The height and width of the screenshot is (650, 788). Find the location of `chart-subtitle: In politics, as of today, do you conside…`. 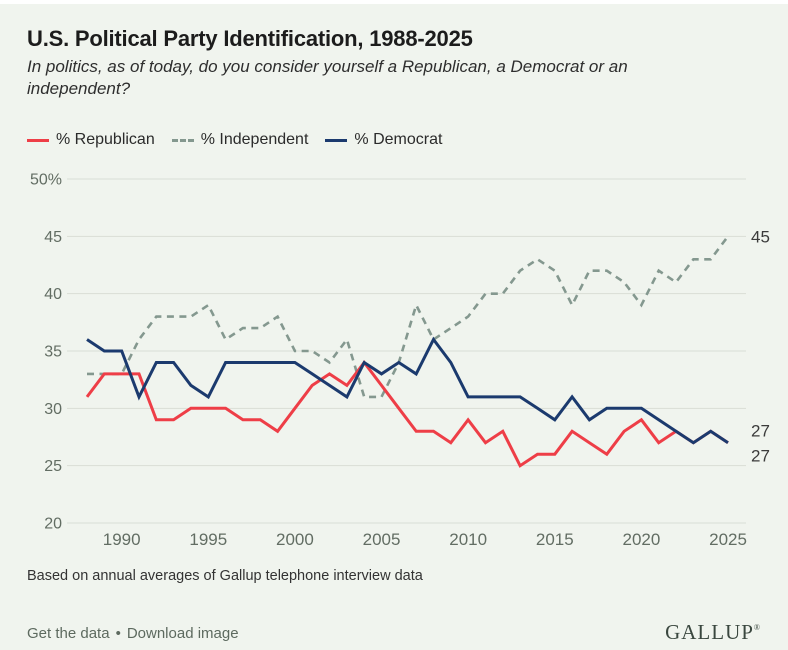

chart-subtitle: In politics, as of today, do you conside… is located at coordinates (327, 78).